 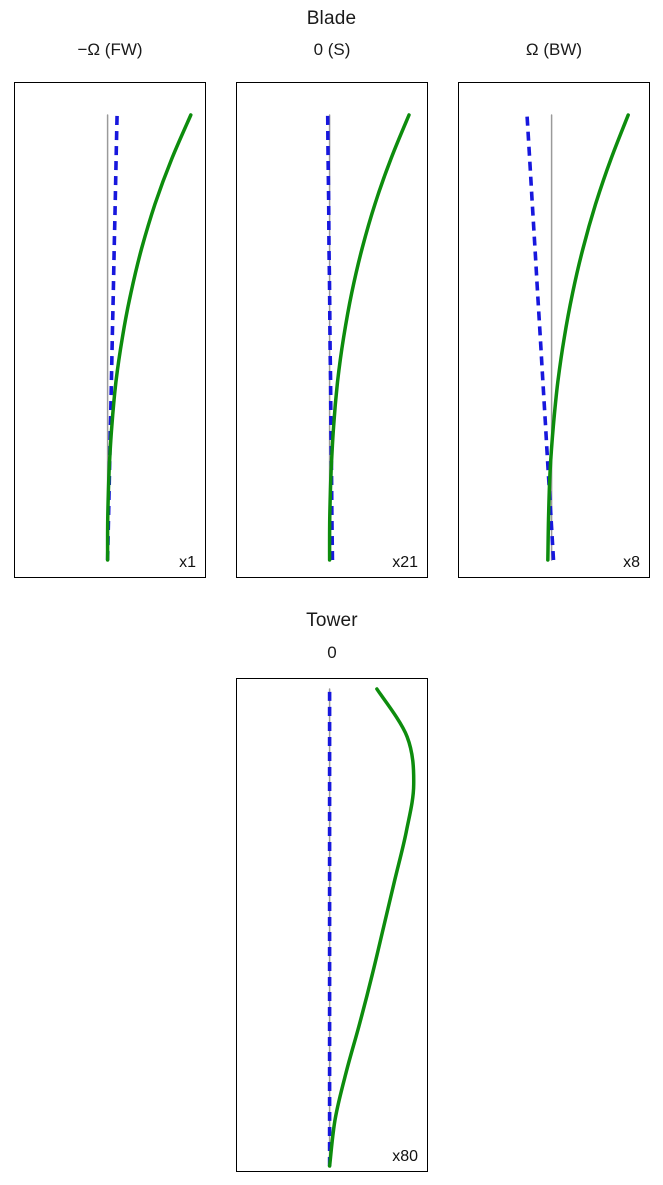 I want to click on modeshape-plot-blade-fw, so click(x=149, y=337).